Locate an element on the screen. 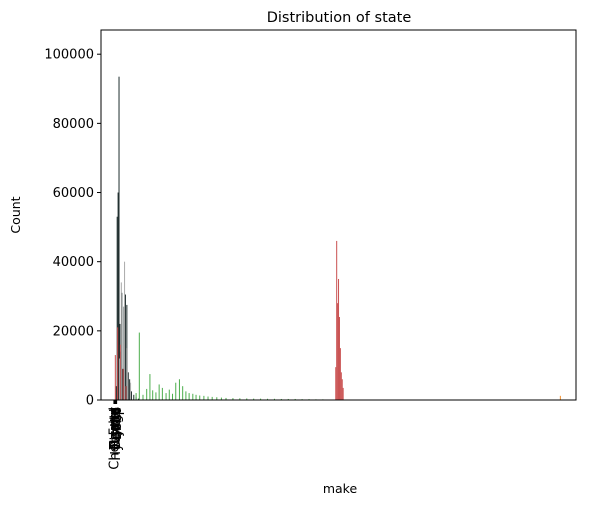 The height and width of the screenshot is (506, 598). x-tick-label-5: Dodge is located at coordinates (116, 428).